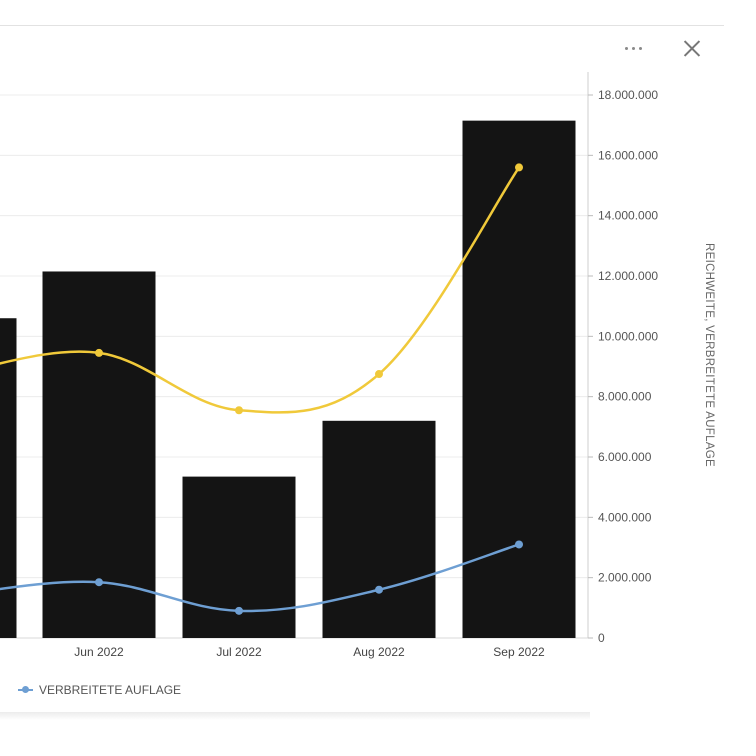  I want to click on y-tick-label: 10.000.000, so click(628, 336).